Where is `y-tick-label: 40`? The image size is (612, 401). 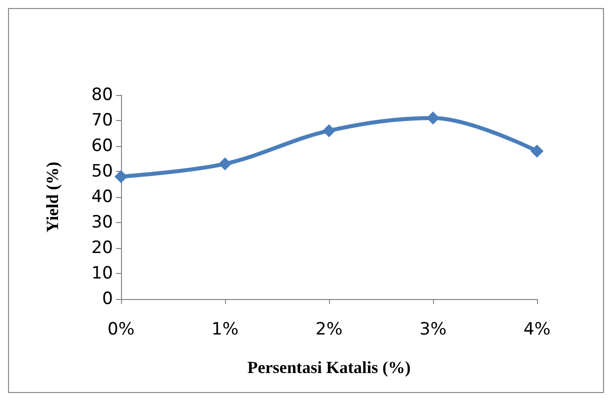 y-tick-label: 40 is located at coordinates (102, 197).